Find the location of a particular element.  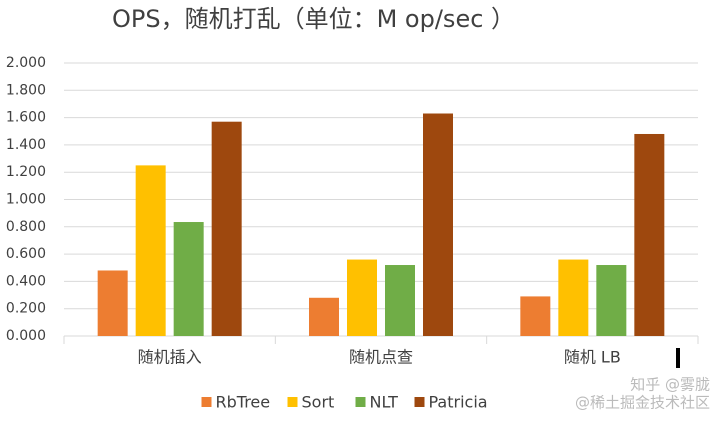

y-tick-label: 0.600 is located at coordinates (26, 254).